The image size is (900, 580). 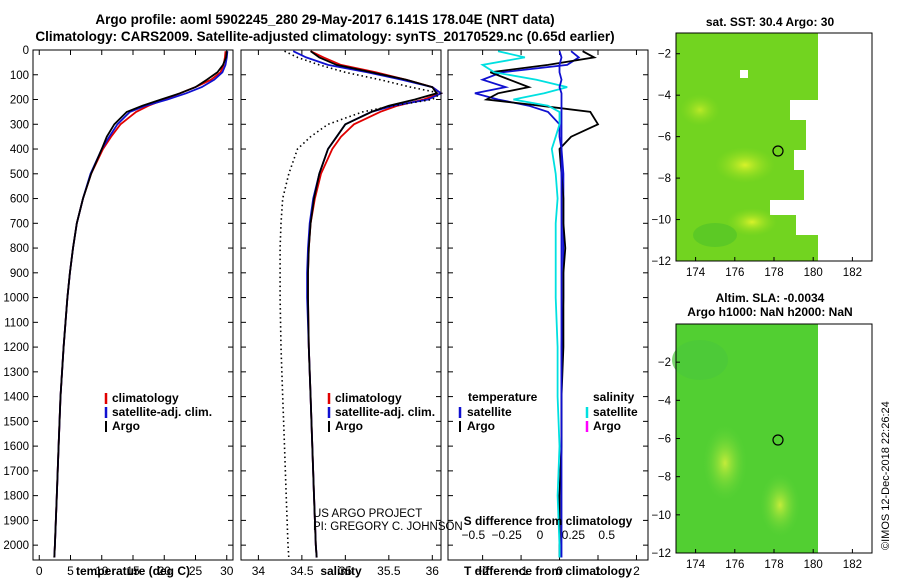 What do you see at coordinates (483, 571) in the screenshot?
I see `diff-x-tick-label: −2` at bounding box center [483, 571].